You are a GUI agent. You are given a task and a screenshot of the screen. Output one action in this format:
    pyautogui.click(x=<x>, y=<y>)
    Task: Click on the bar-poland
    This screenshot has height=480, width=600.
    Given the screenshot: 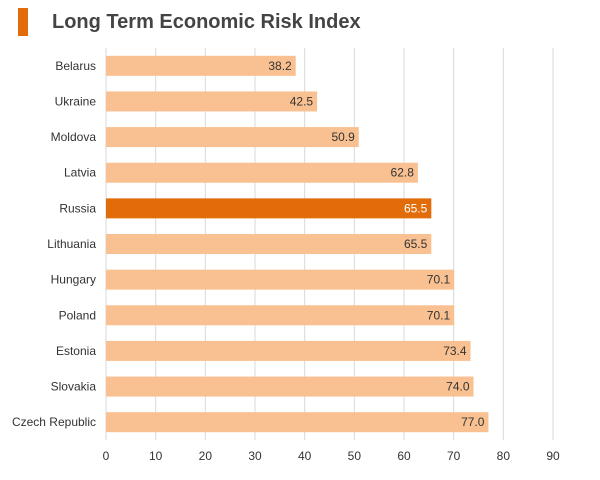 What is the action you would take?
    pyautogui.click(x=280, y=315)
    